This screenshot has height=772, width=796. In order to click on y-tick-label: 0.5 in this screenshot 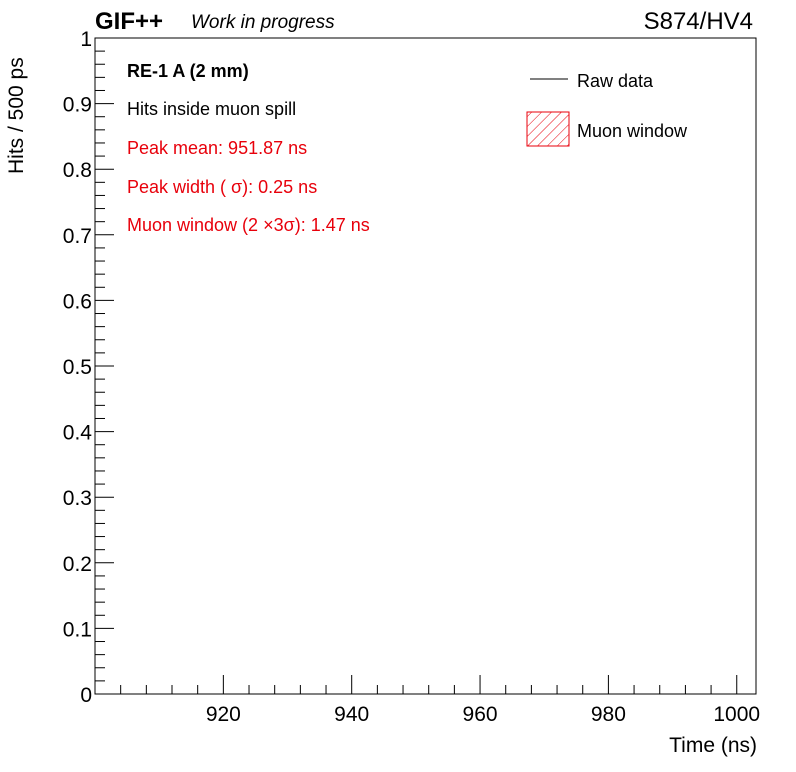, I will do `click(77, 367)`.